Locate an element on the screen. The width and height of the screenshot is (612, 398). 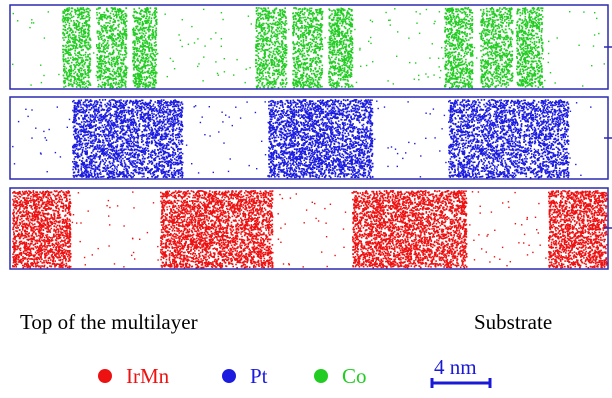
legend: IrMn Pt Co 4 nm is located at coordinates (306, 375).